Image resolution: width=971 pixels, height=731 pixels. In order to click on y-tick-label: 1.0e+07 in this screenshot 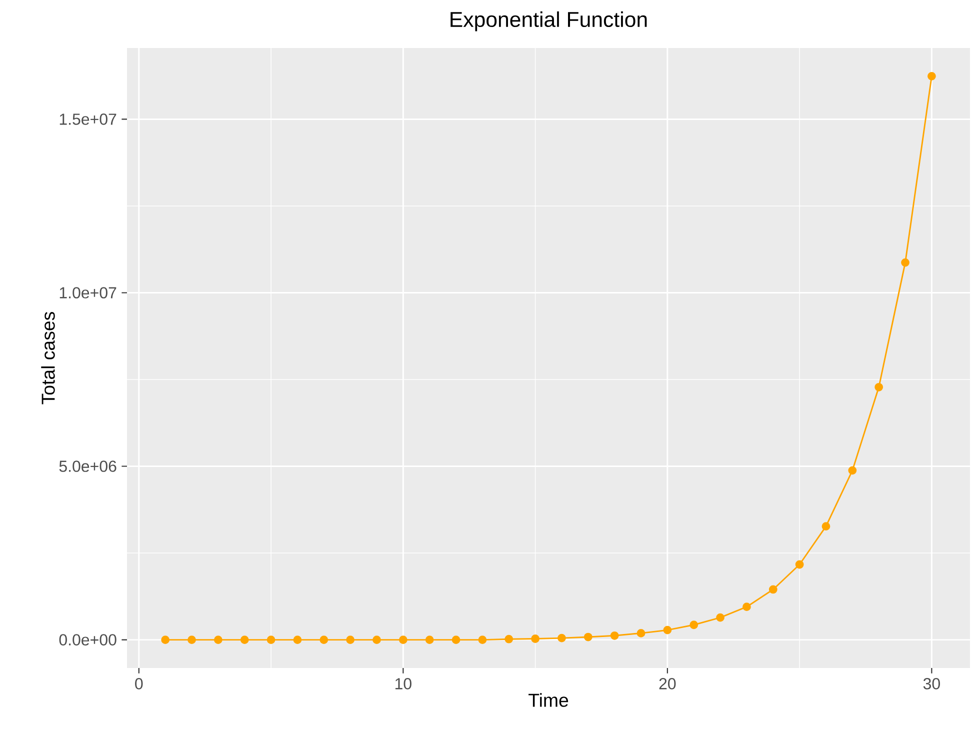, I will do `click(88, 292)`.